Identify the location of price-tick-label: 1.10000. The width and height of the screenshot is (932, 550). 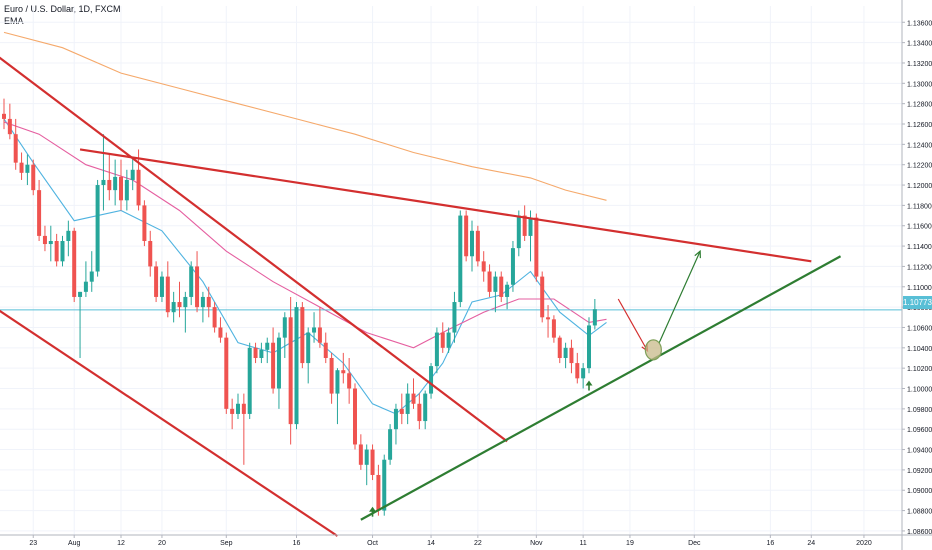
(919, 390).